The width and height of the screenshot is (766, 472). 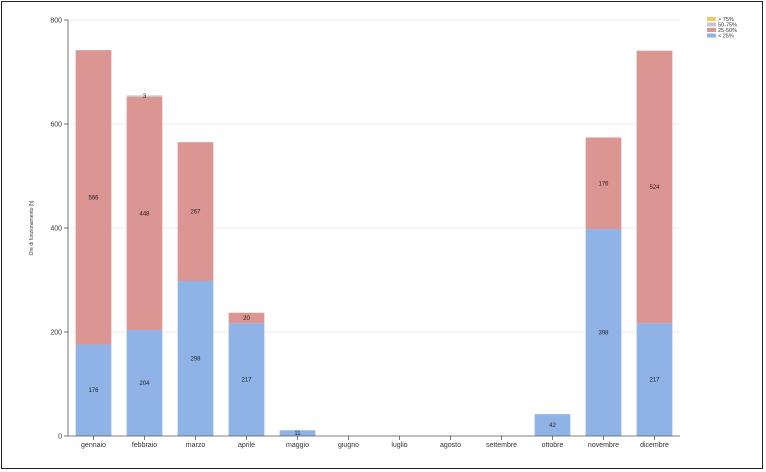 What do you see at coordinates (60, 437) in the screenshot?
I see `y-tick-label: 0` at bounding box center [60, 437].